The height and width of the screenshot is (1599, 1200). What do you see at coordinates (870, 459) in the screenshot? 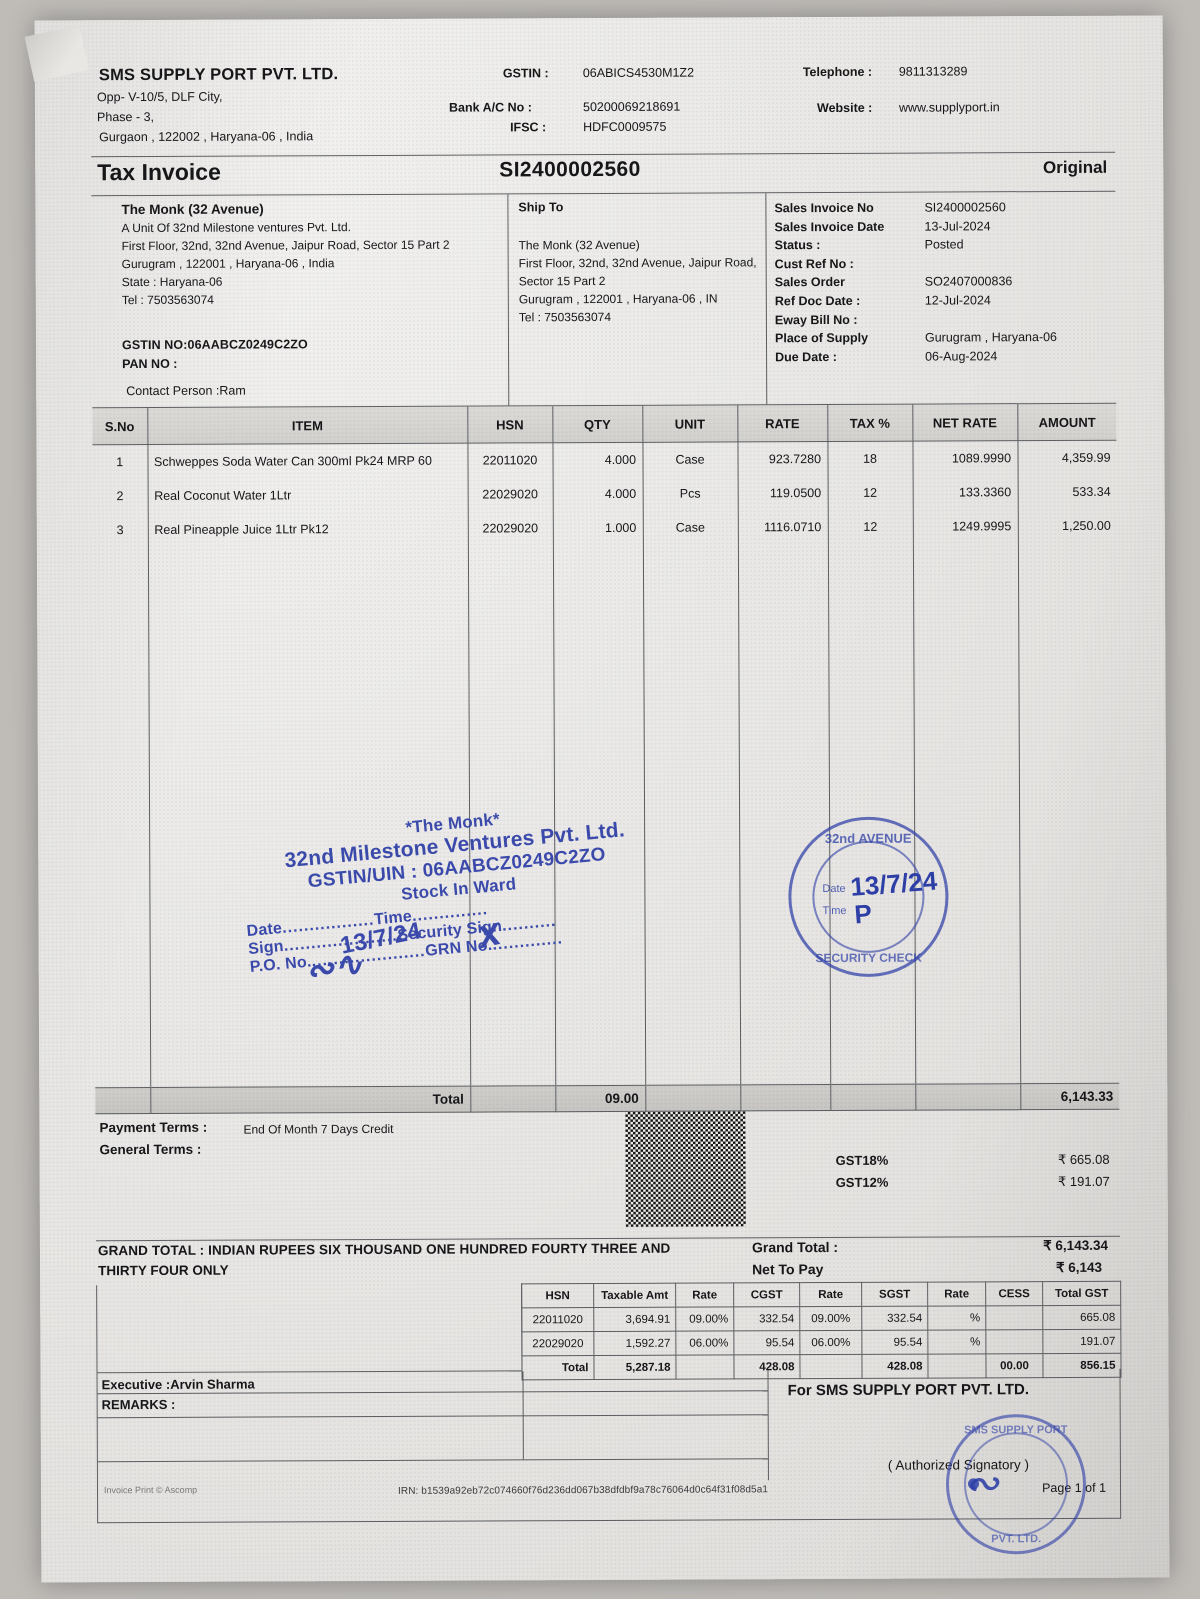
I see `row-tax-percent: 18` at bounding box center [870, 459].